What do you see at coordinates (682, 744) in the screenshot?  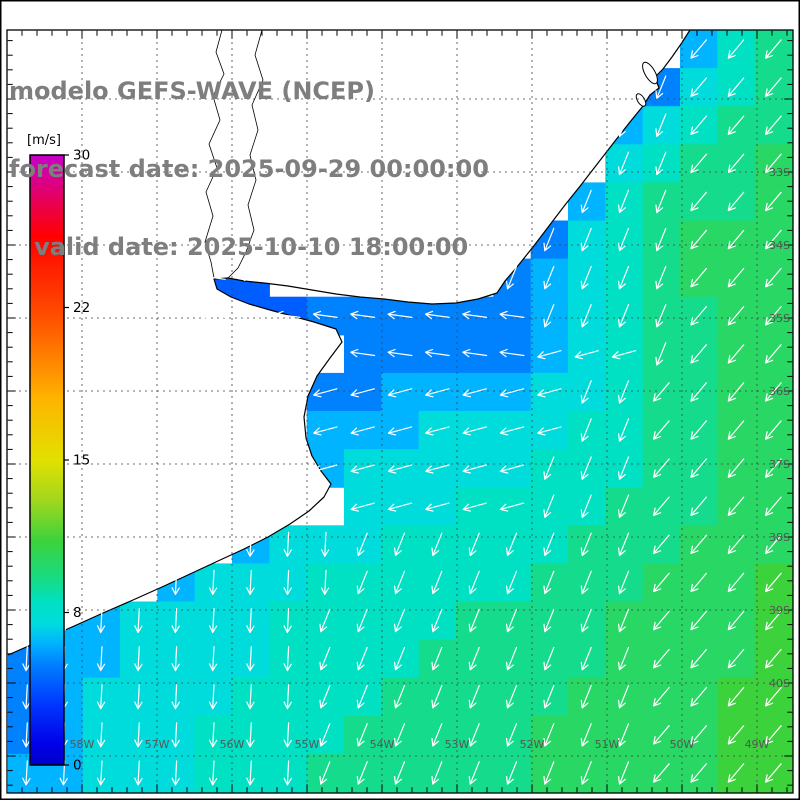 I see `lon-label: 50W` at bounding box center [682, 744].